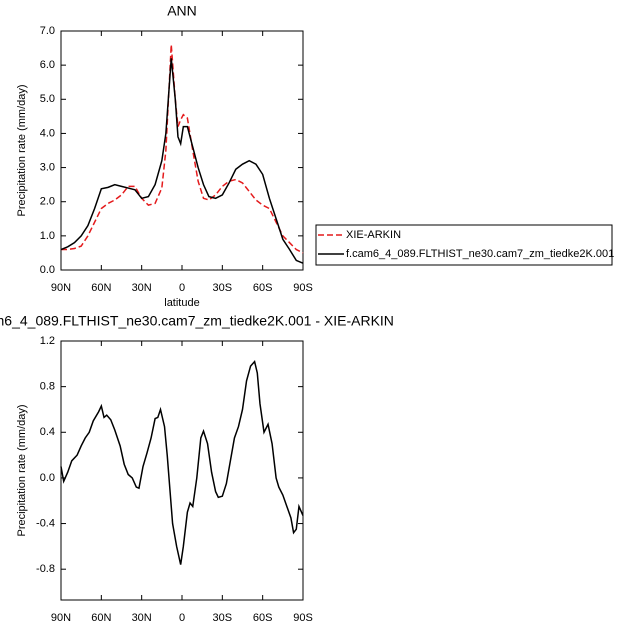 The height and width of the screenshot is (624, 619). What do you see at coordinates (47, 133) in the screenshot?
I see `y-tick-label: 4.0` at bounding box center [47, 133].